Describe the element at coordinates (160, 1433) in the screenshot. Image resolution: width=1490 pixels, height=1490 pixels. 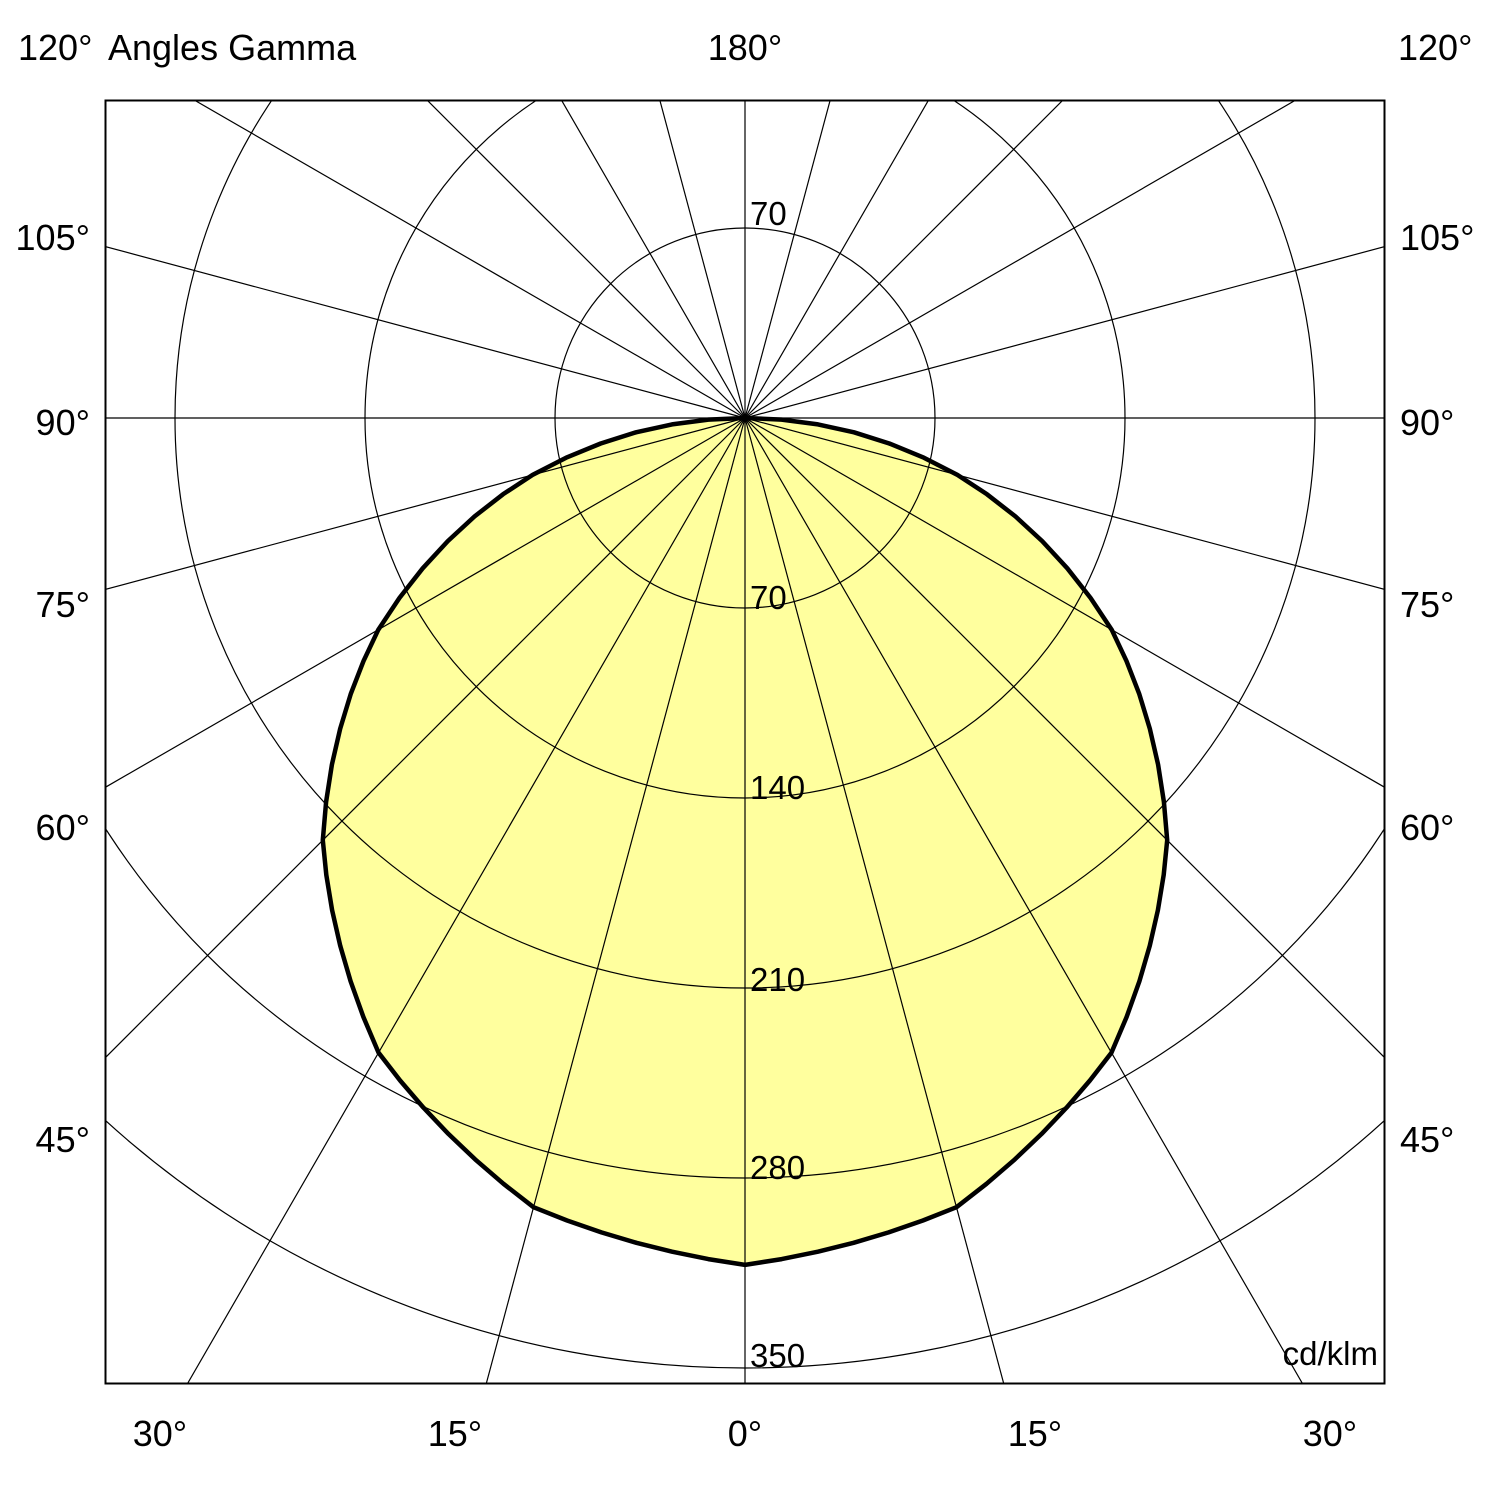
I see `gamma-label-bottom-30l: 30°` at that location.